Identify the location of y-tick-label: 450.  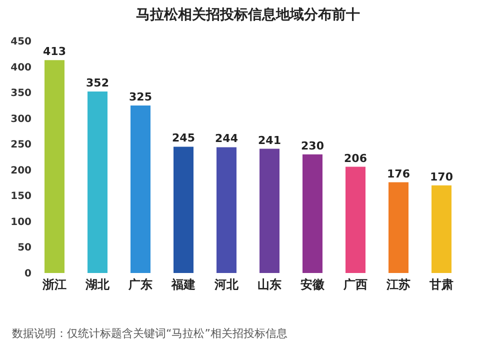
(21, 42).